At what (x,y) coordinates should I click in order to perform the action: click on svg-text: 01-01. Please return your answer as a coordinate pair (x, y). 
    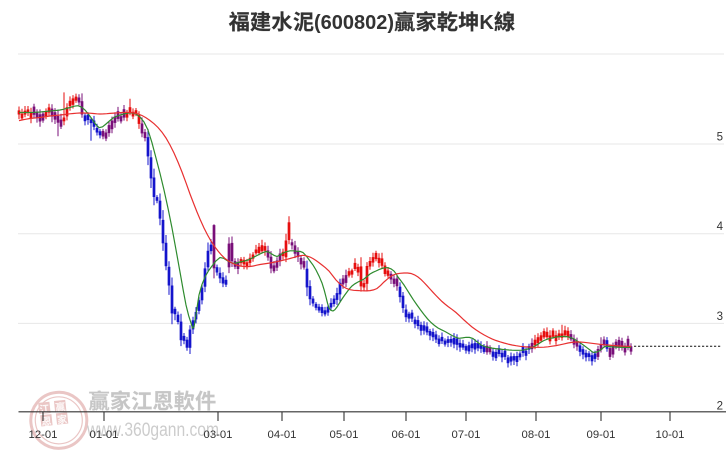
    Looking at the image, I should click on (104, 435).